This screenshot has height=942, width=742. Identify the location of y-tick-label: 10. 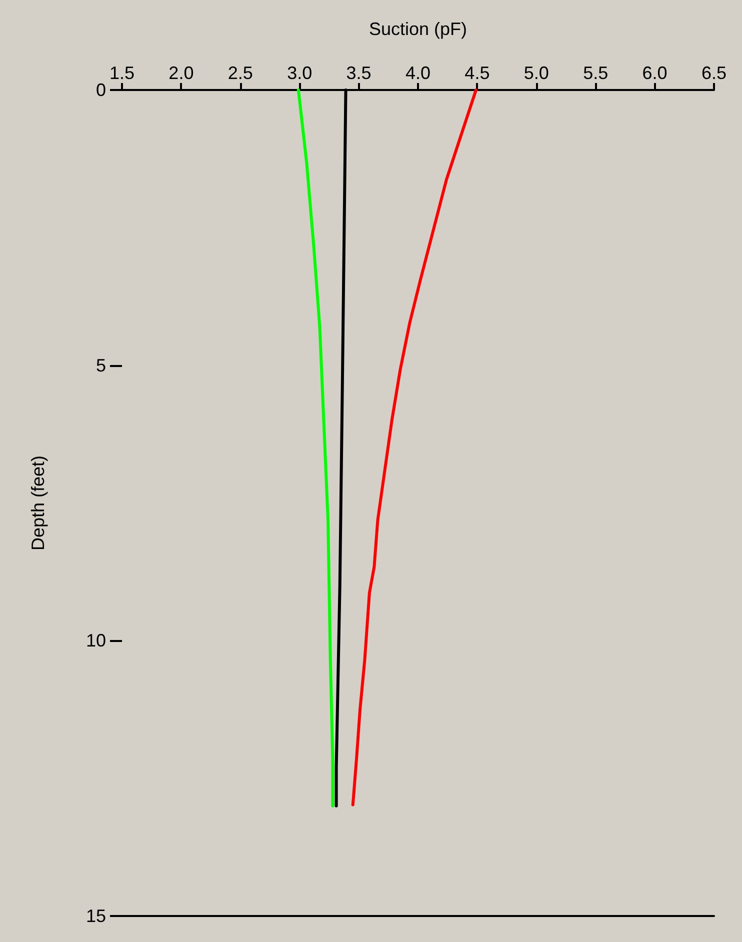
(96, 640).